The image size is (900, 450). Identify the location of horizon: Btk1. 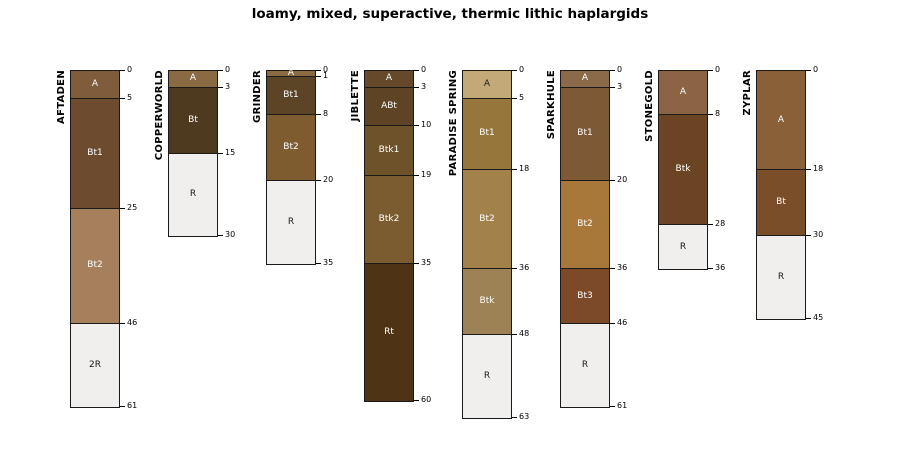
(389, 151).